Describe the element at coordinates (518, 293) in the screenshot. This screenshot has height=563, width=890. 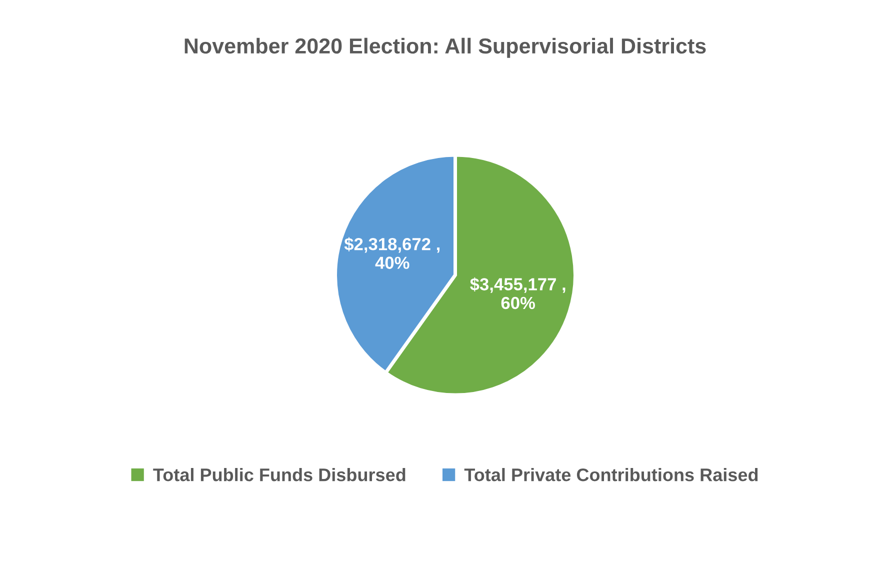
I see `data-label: $3,455,177 , 60%` at that location.